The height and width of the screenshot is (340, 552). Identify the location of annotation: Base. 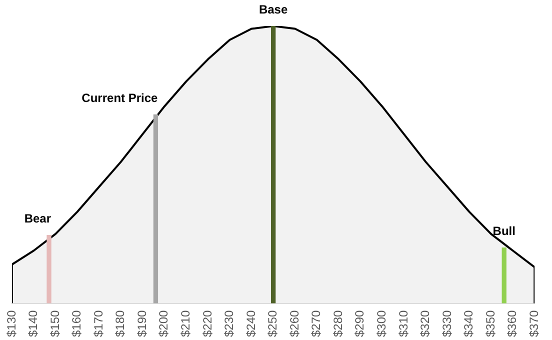
(273, 9).